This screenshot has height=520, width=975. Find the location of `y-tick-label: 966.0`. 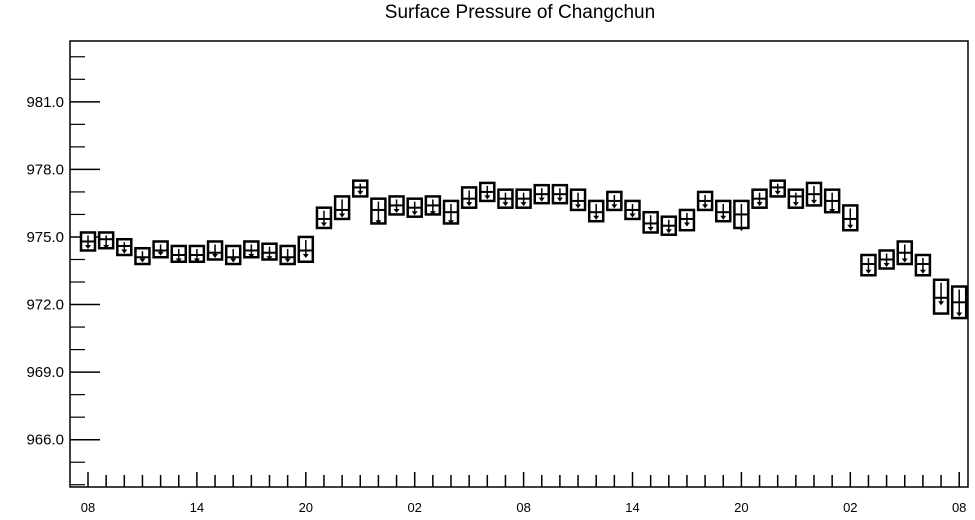

y-tick-label: 966.0 is located at coordinates (45, 440).